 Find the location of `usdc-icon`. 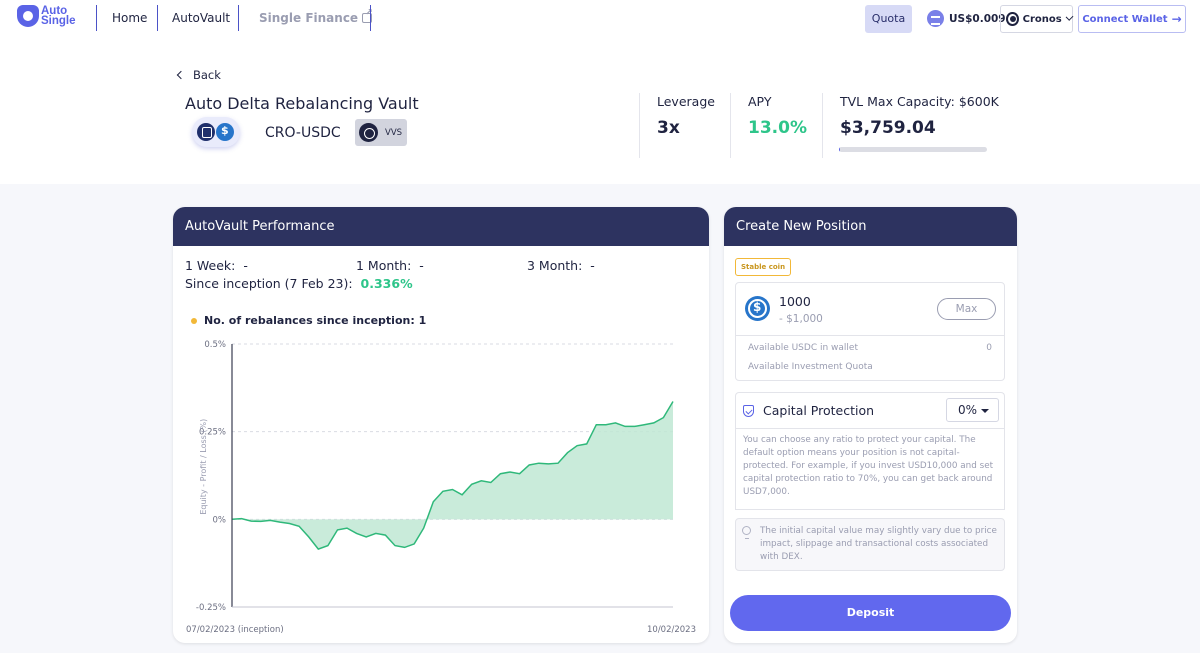

usdc-icon is located at coordinates (757, 308).